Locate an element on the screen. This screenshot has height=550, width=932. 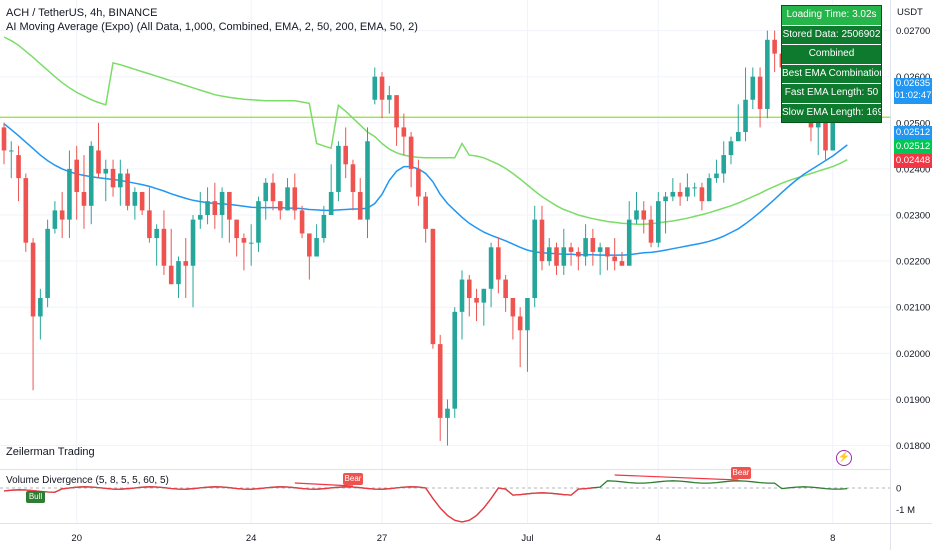
volume-divergence-pane: 0 -1 M is located at coordinates (457, 498).